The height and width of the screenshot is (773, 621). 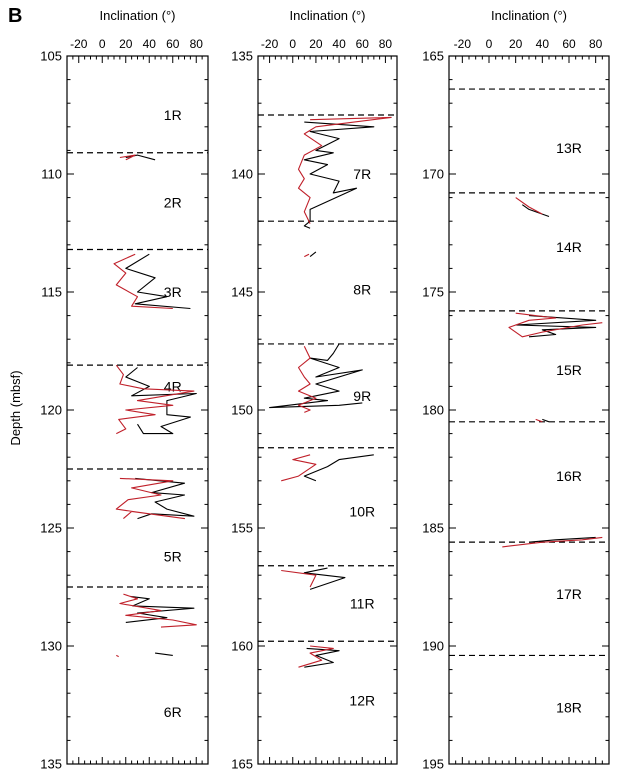 I want to click on core-label: 4R, so click(x=173, y=386).